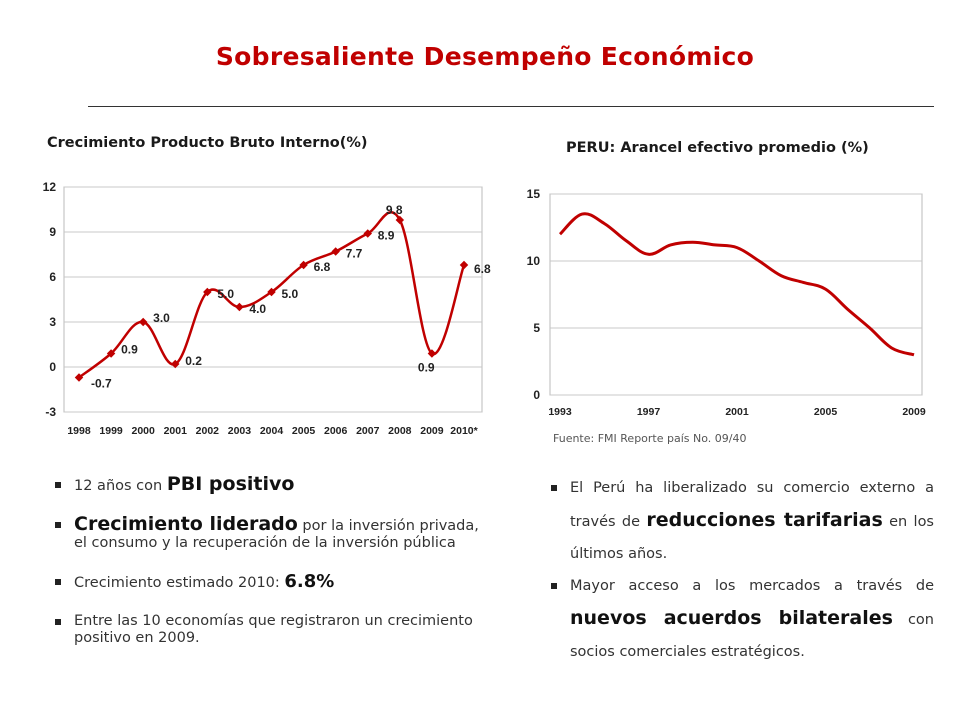  Describe the element at coordinates (240, 431) in the screenshot. I see `gdp-x-tick-label: 2003` at that location.